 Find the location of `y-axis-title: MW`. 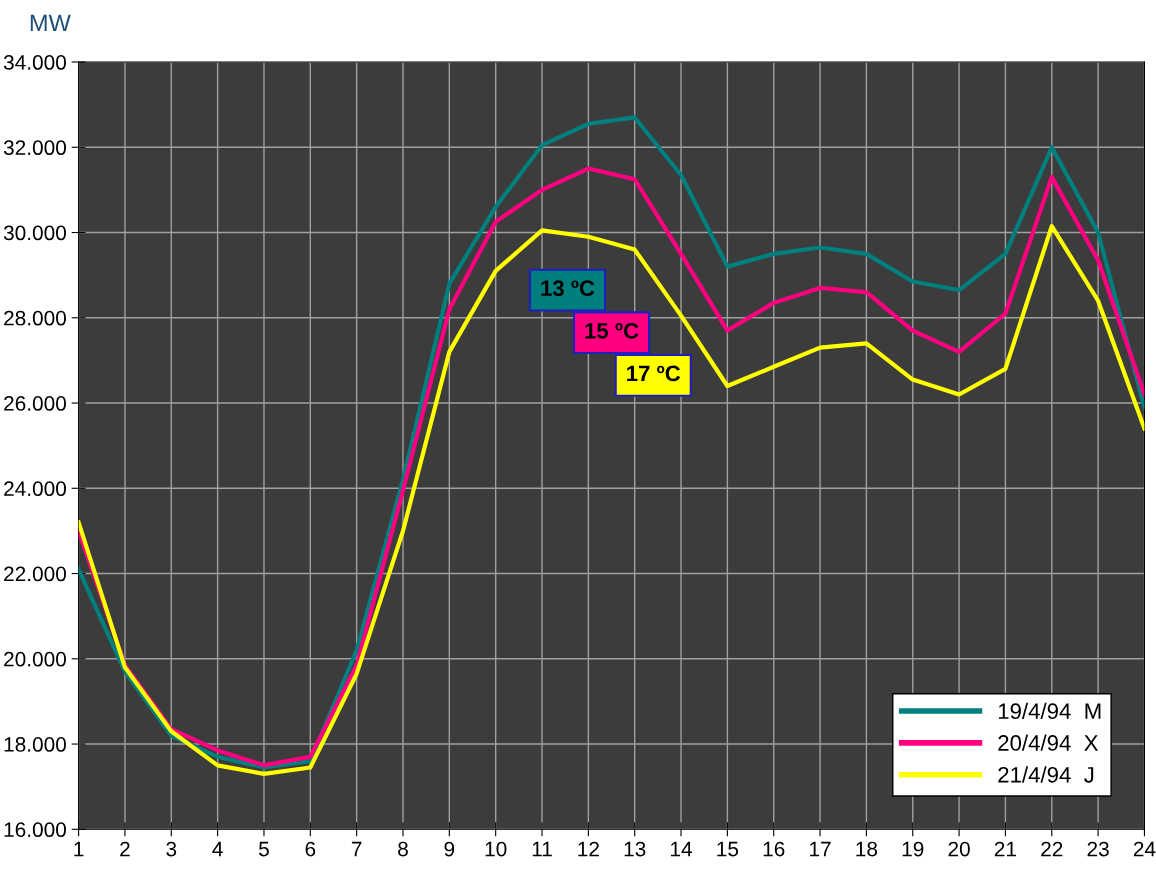

y-axis-title: MW is located at coordinates (50, 23).